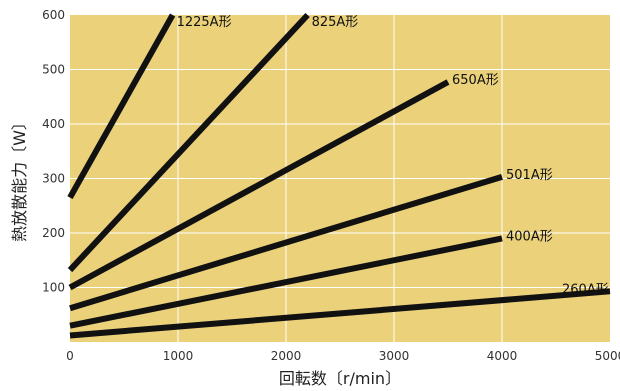 This screenshot has width=620, height=391. What do you see at coordinates (204, 22) in the screenshot?
I see `series-label: 1225A形` at bounding box center [204, 22].